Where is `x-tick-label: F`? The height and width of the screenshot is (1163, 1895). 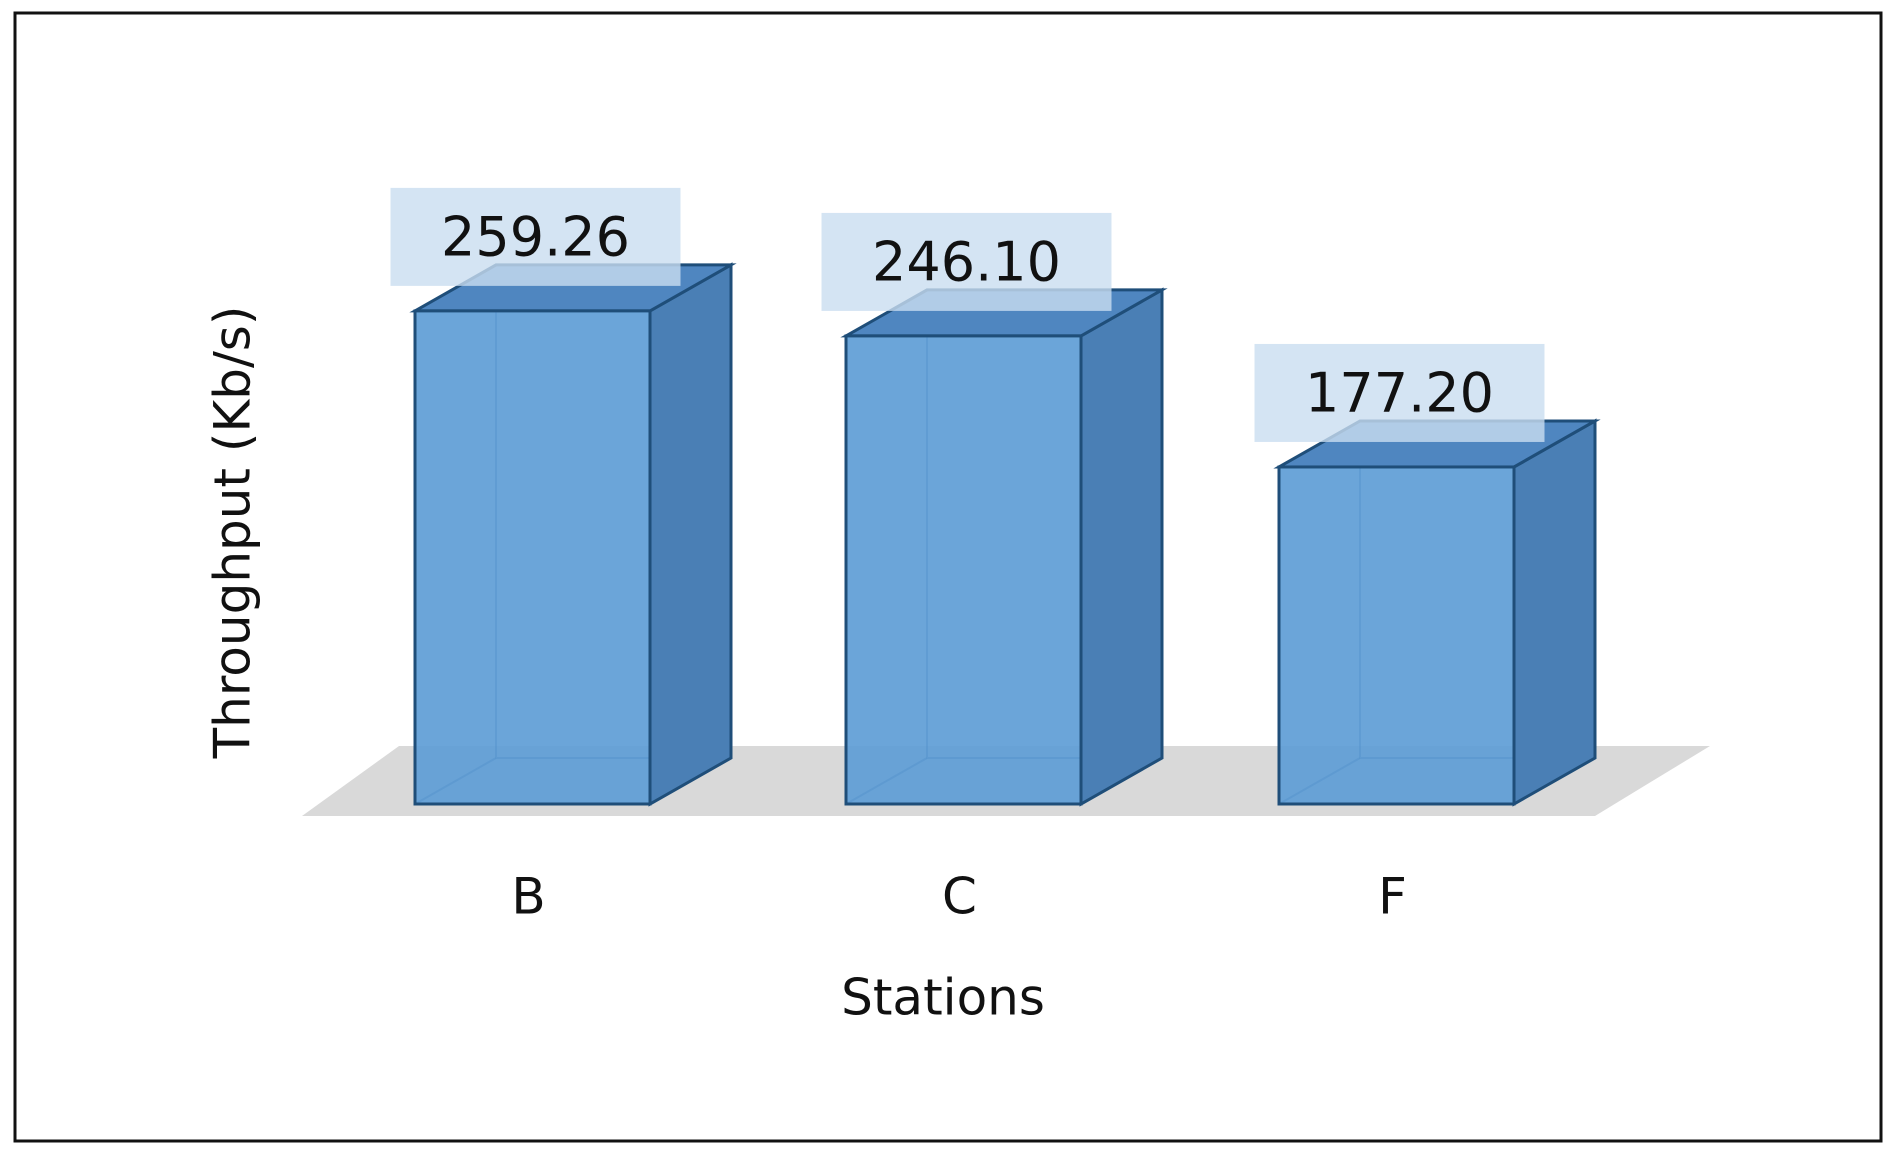 x-tick-label: F is located at coordinates (1392, 897).